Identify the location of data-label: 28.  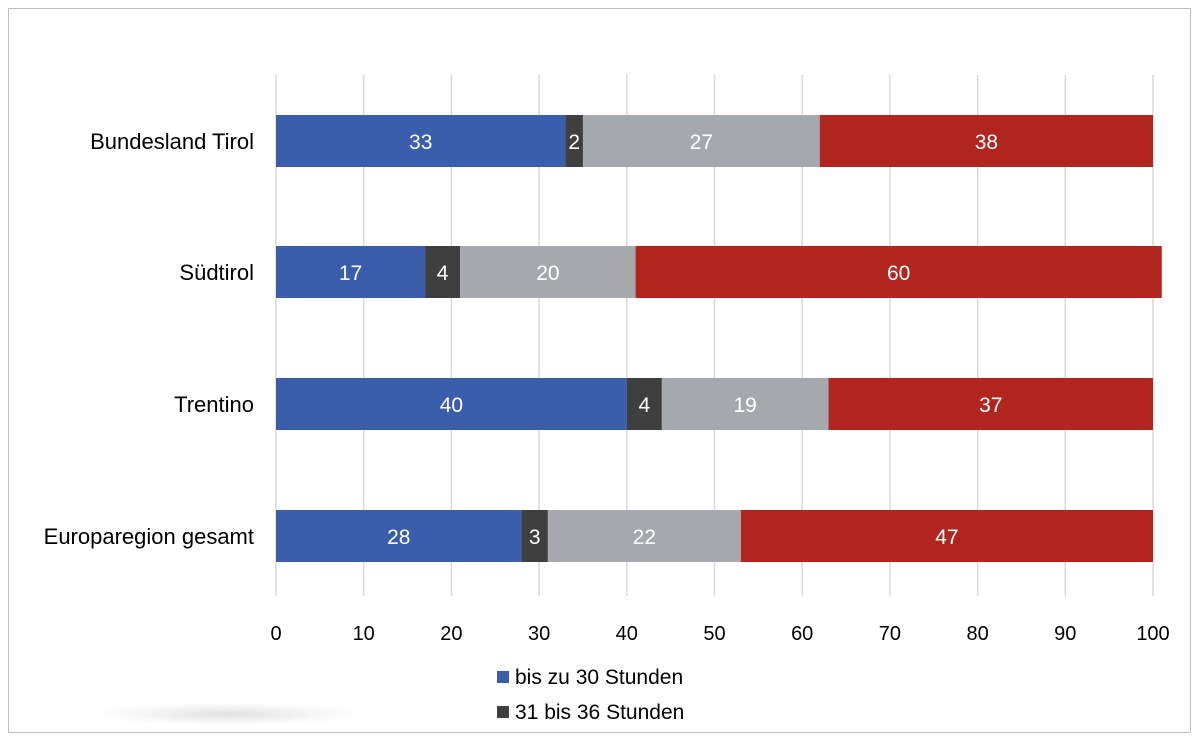
(398, 537).